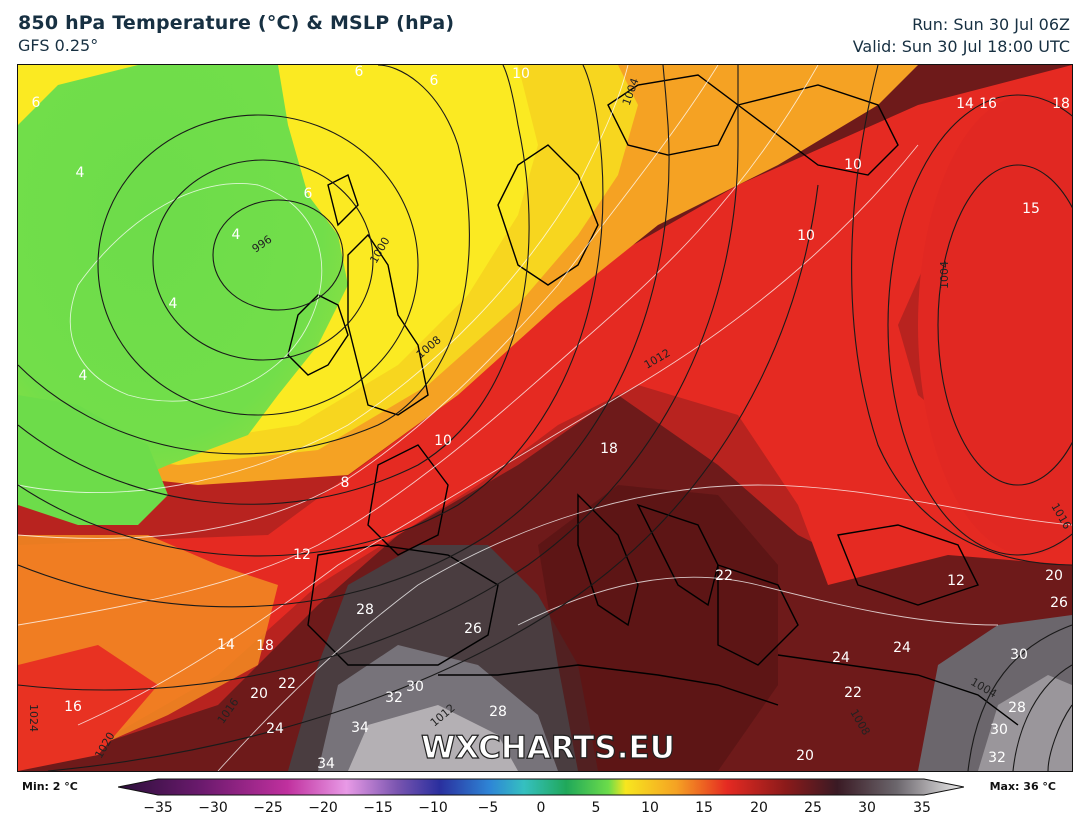 This screenshot has height=834, width=1088. What do you see at coordinates (345, 483) in the screenshot?
I see `temp-label: 8` at bounding box center [345, 483].